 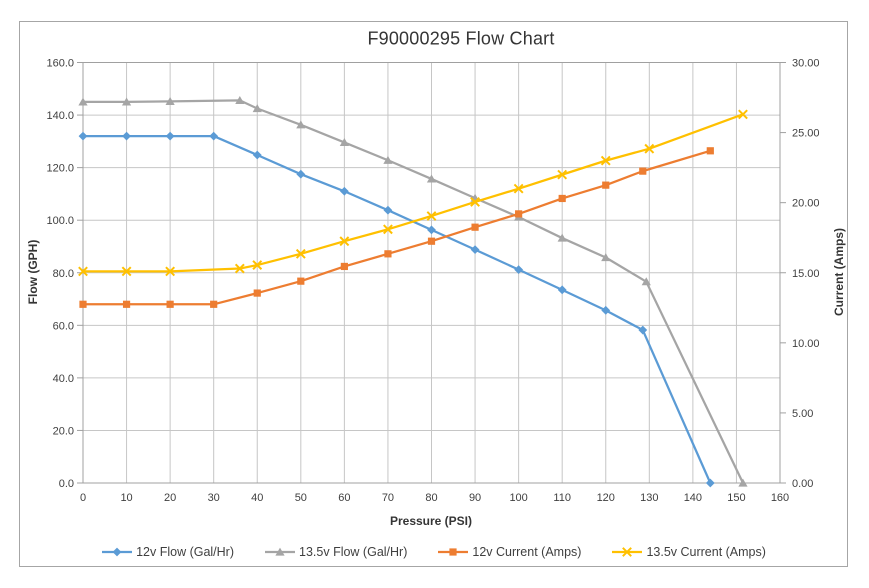 I want to click on y-left-tick-label: 100.0, so click(x=60, y=221).